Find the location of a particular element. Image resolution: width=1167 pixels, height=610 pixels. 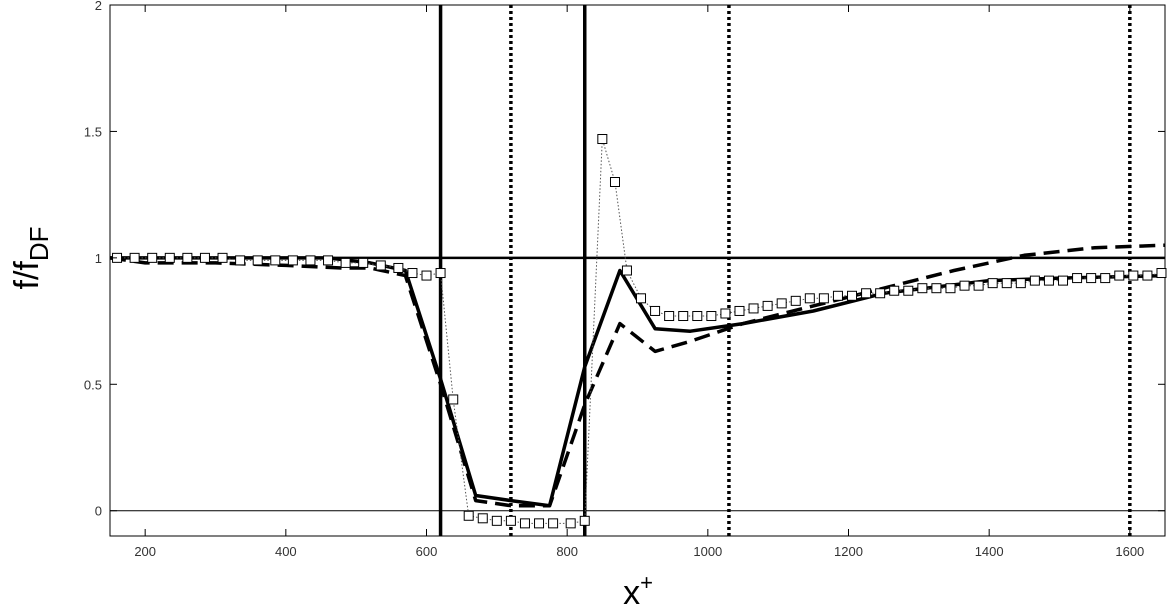

x-axis-title: x+ is located at coordinates (638, 590).